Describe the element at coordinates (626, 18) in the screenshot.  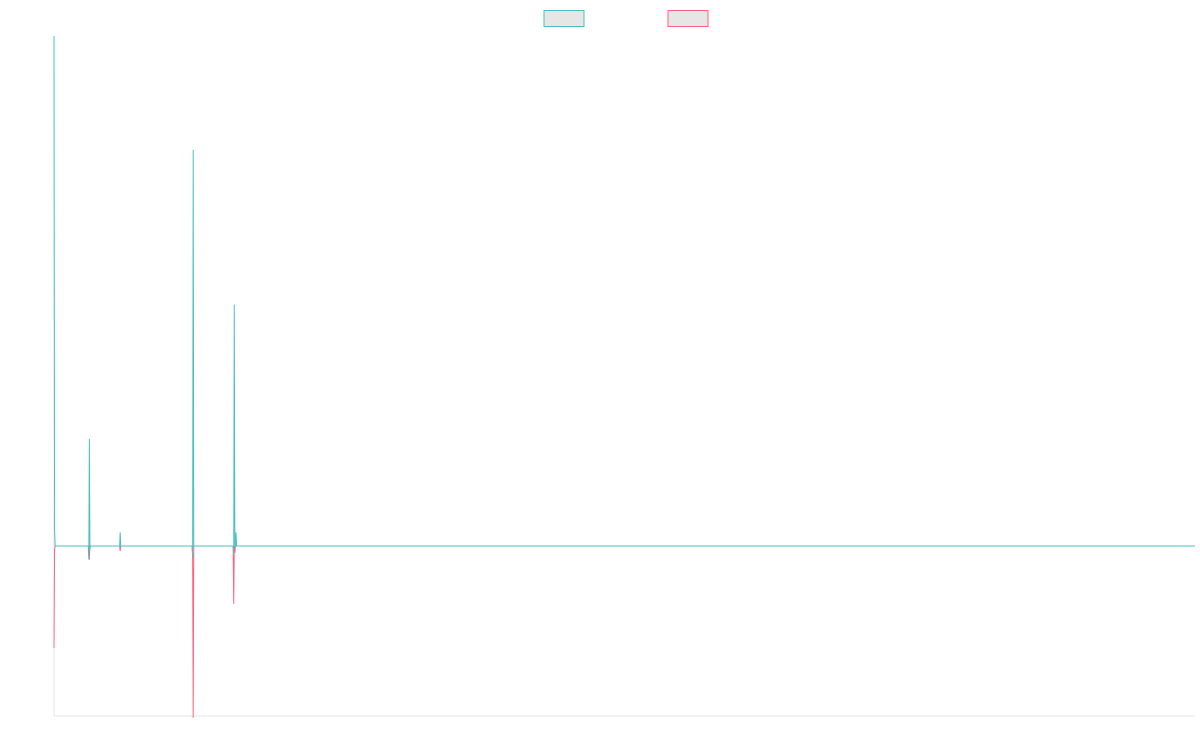
I see `legend` at that location.